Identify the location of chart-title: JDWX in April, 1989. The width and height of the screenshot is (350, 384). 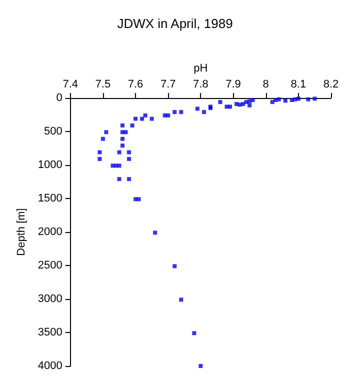
(175, 23).